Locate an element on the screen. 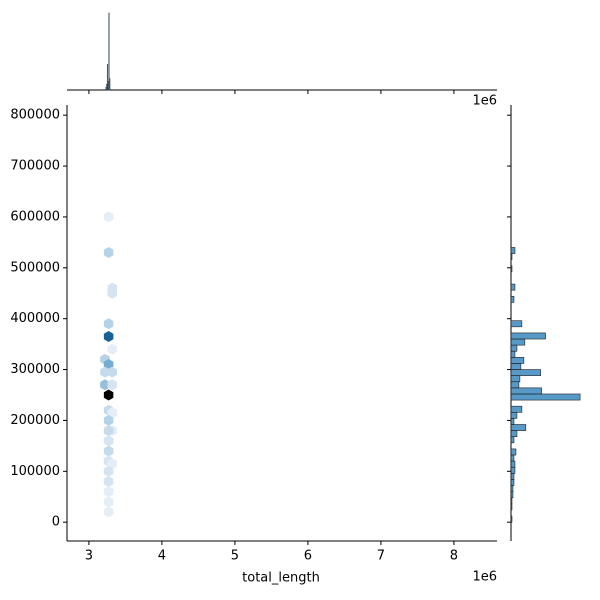 This screenshot has height=600, width=600. top-offset-text: 1e6 is located at coordinates (484, 101).